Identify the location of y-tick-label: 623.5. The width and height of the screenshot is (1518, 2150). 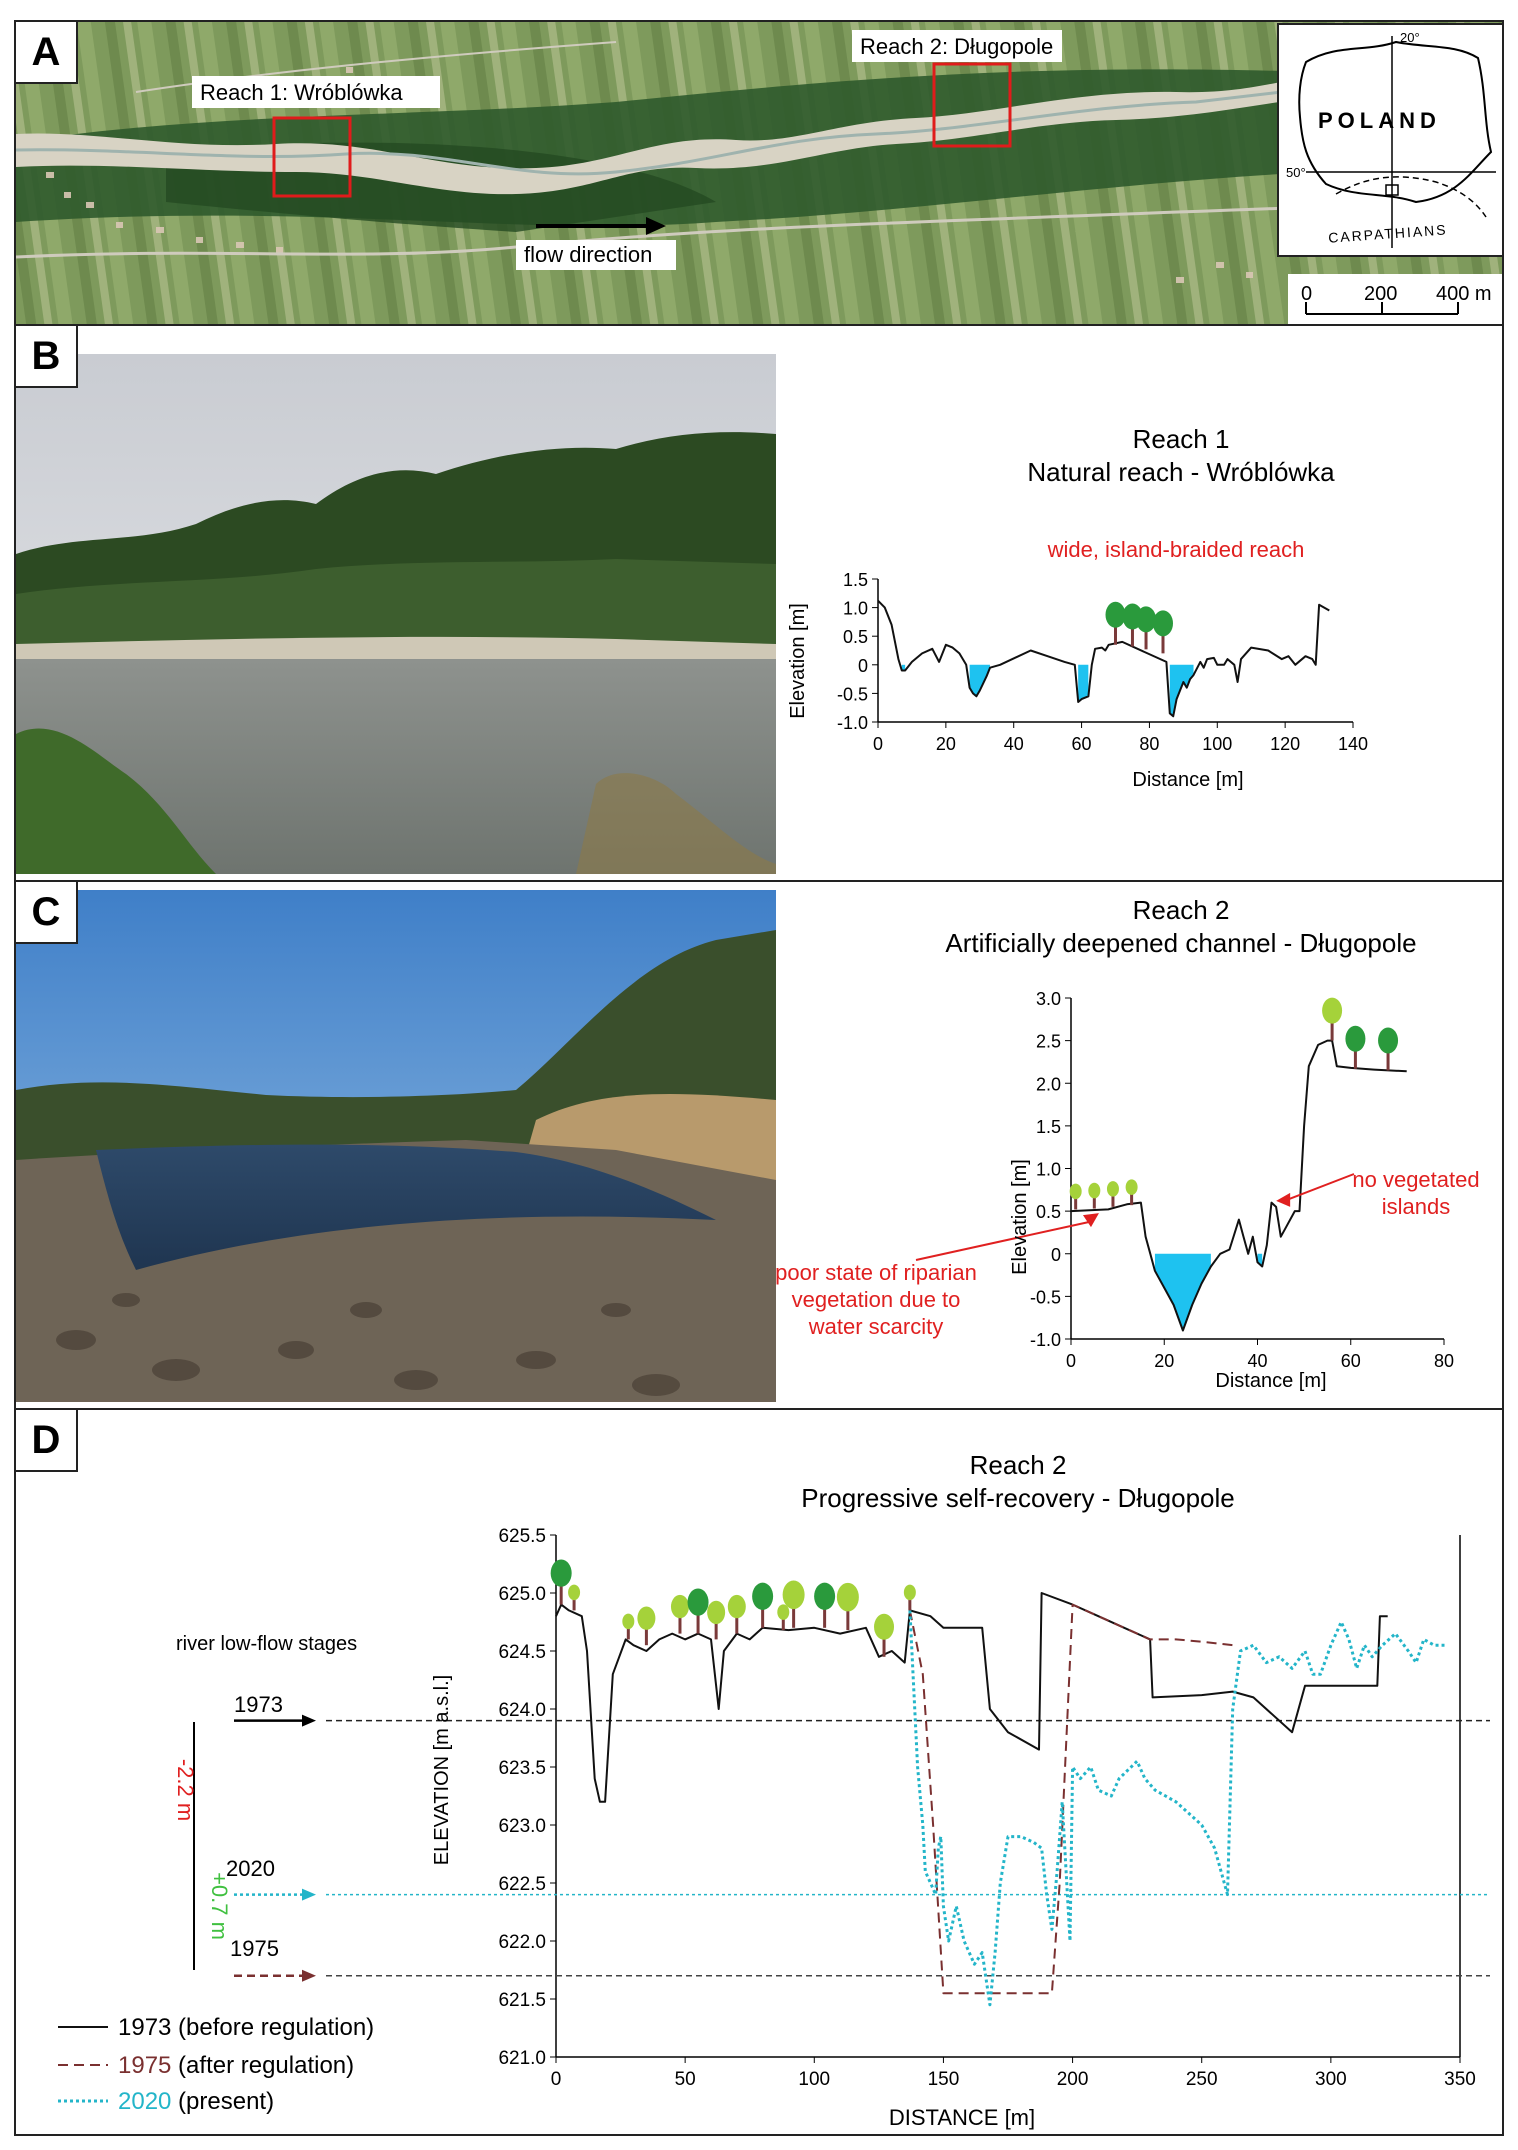
(522, 1768).